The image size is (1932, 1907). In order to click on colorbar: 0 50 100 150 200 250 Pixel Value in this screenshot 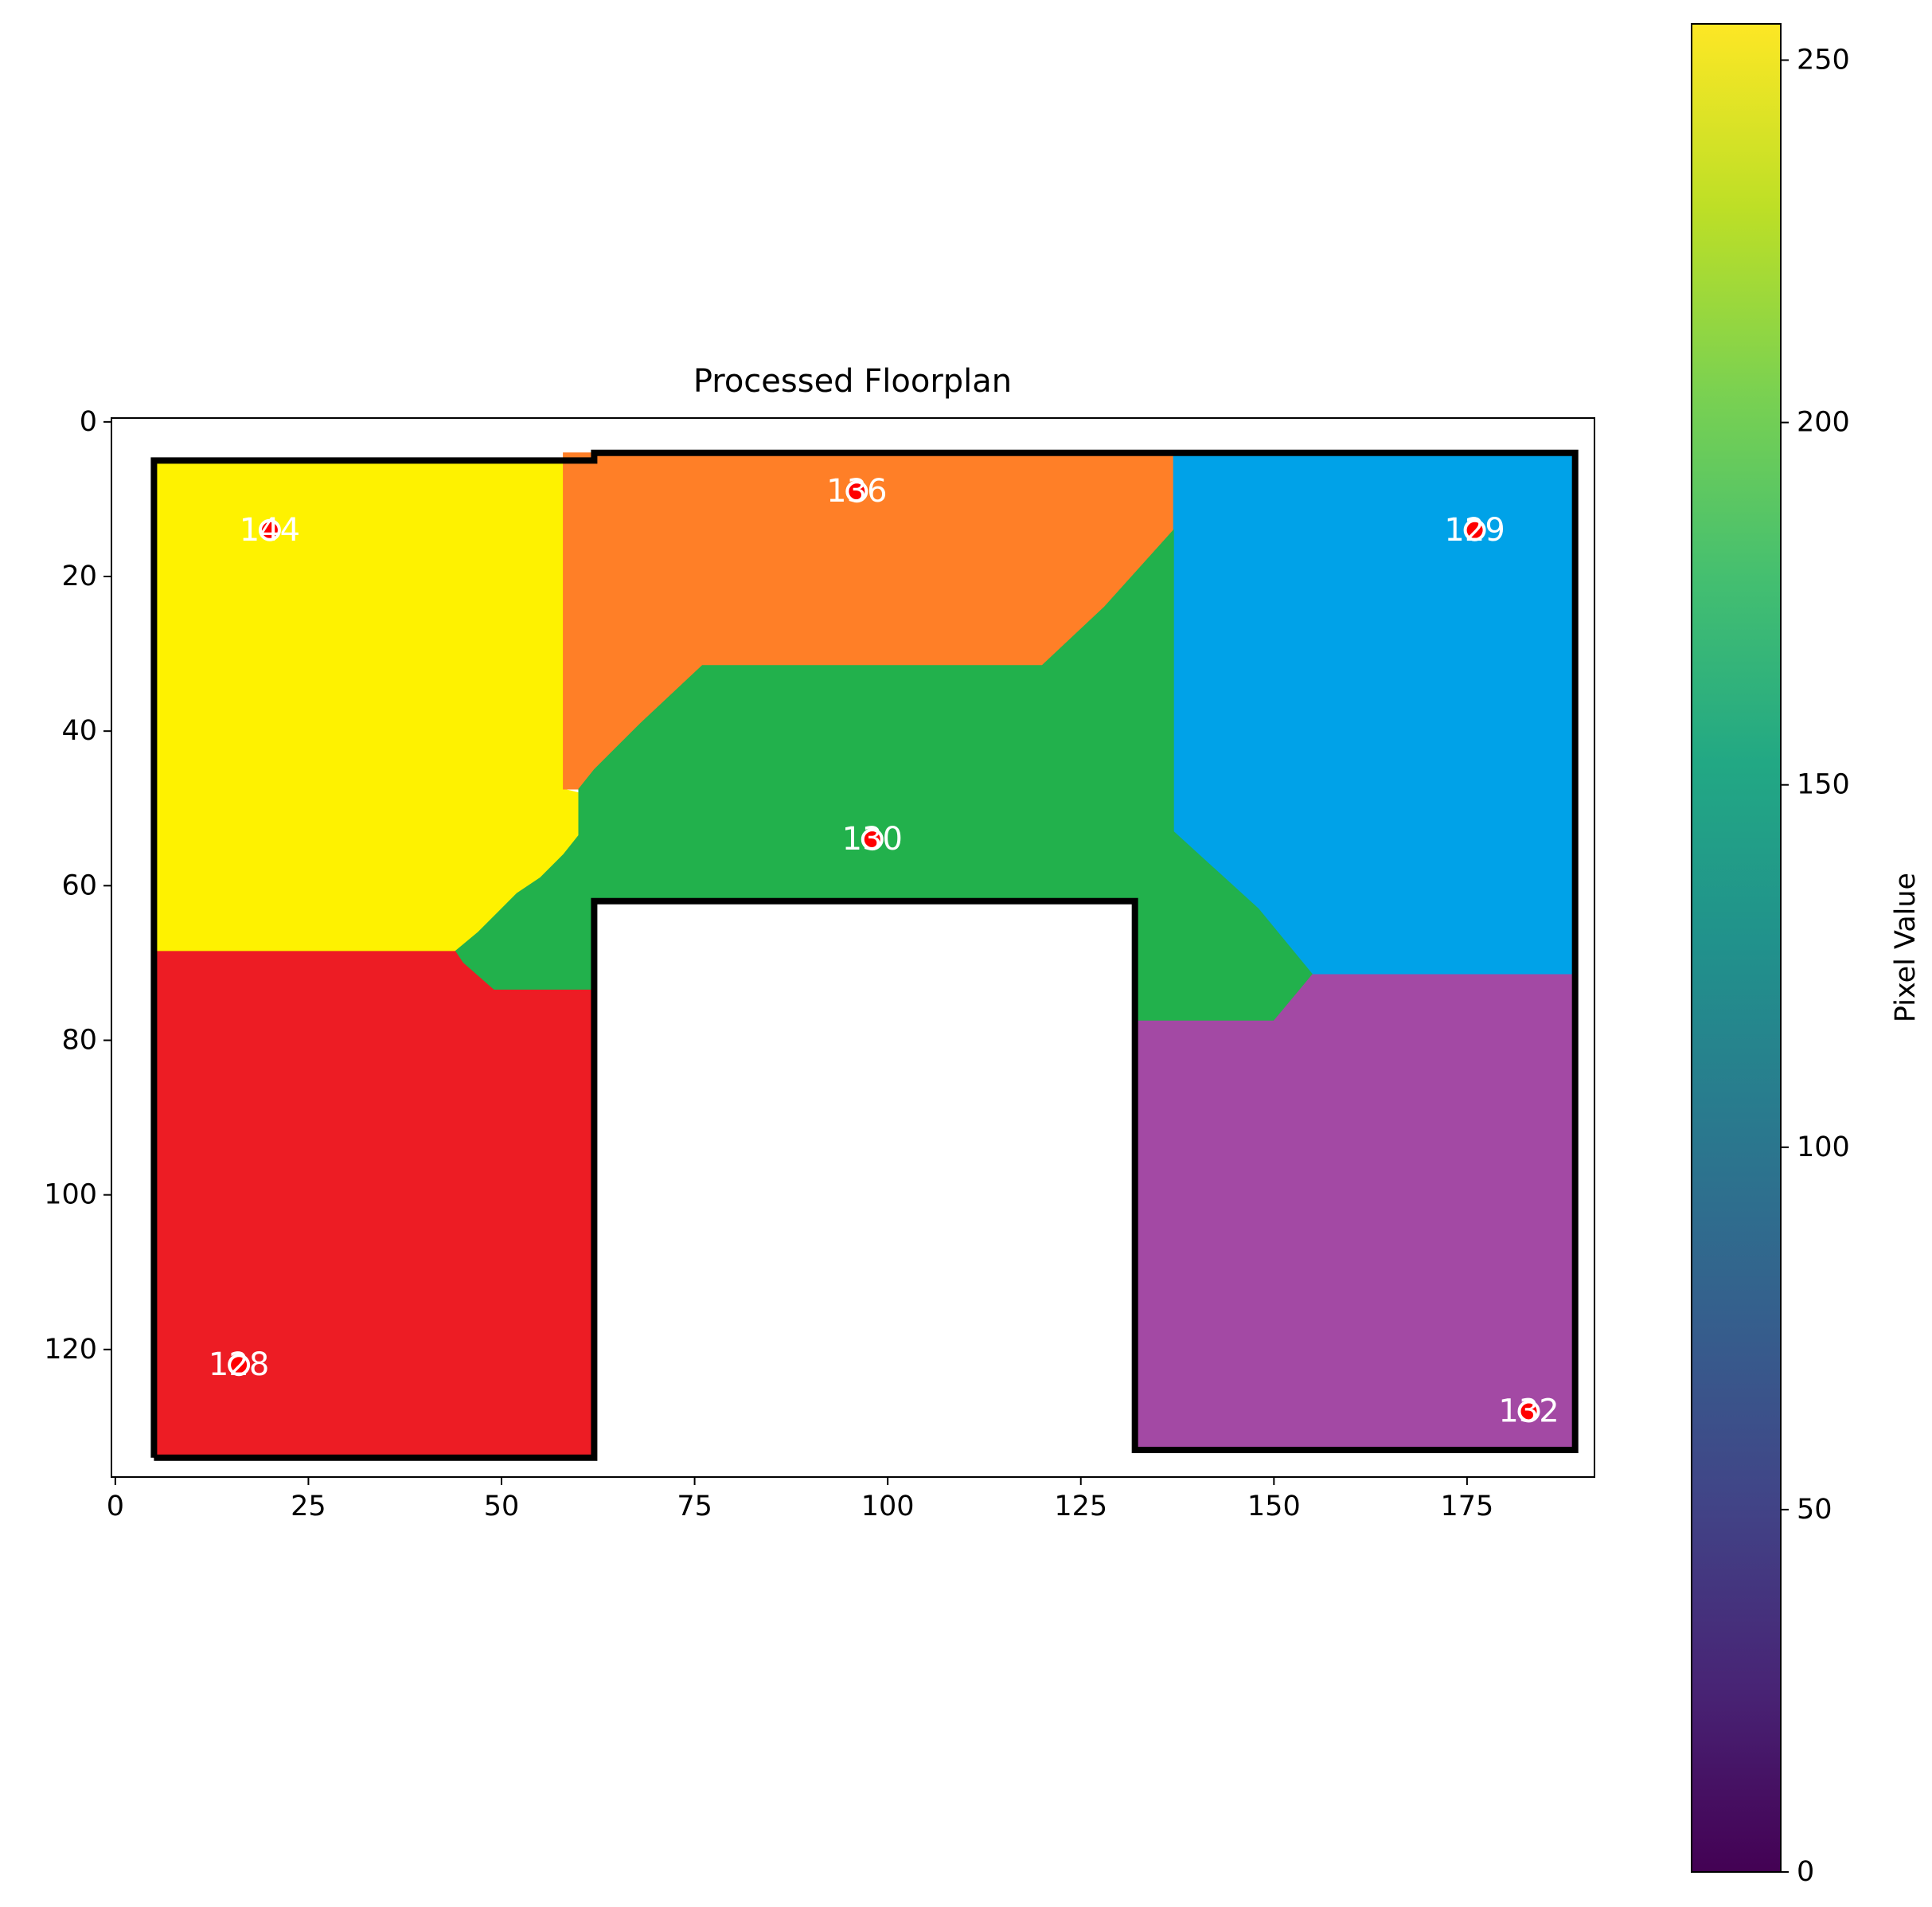, I will do `click(1806, 955)`.